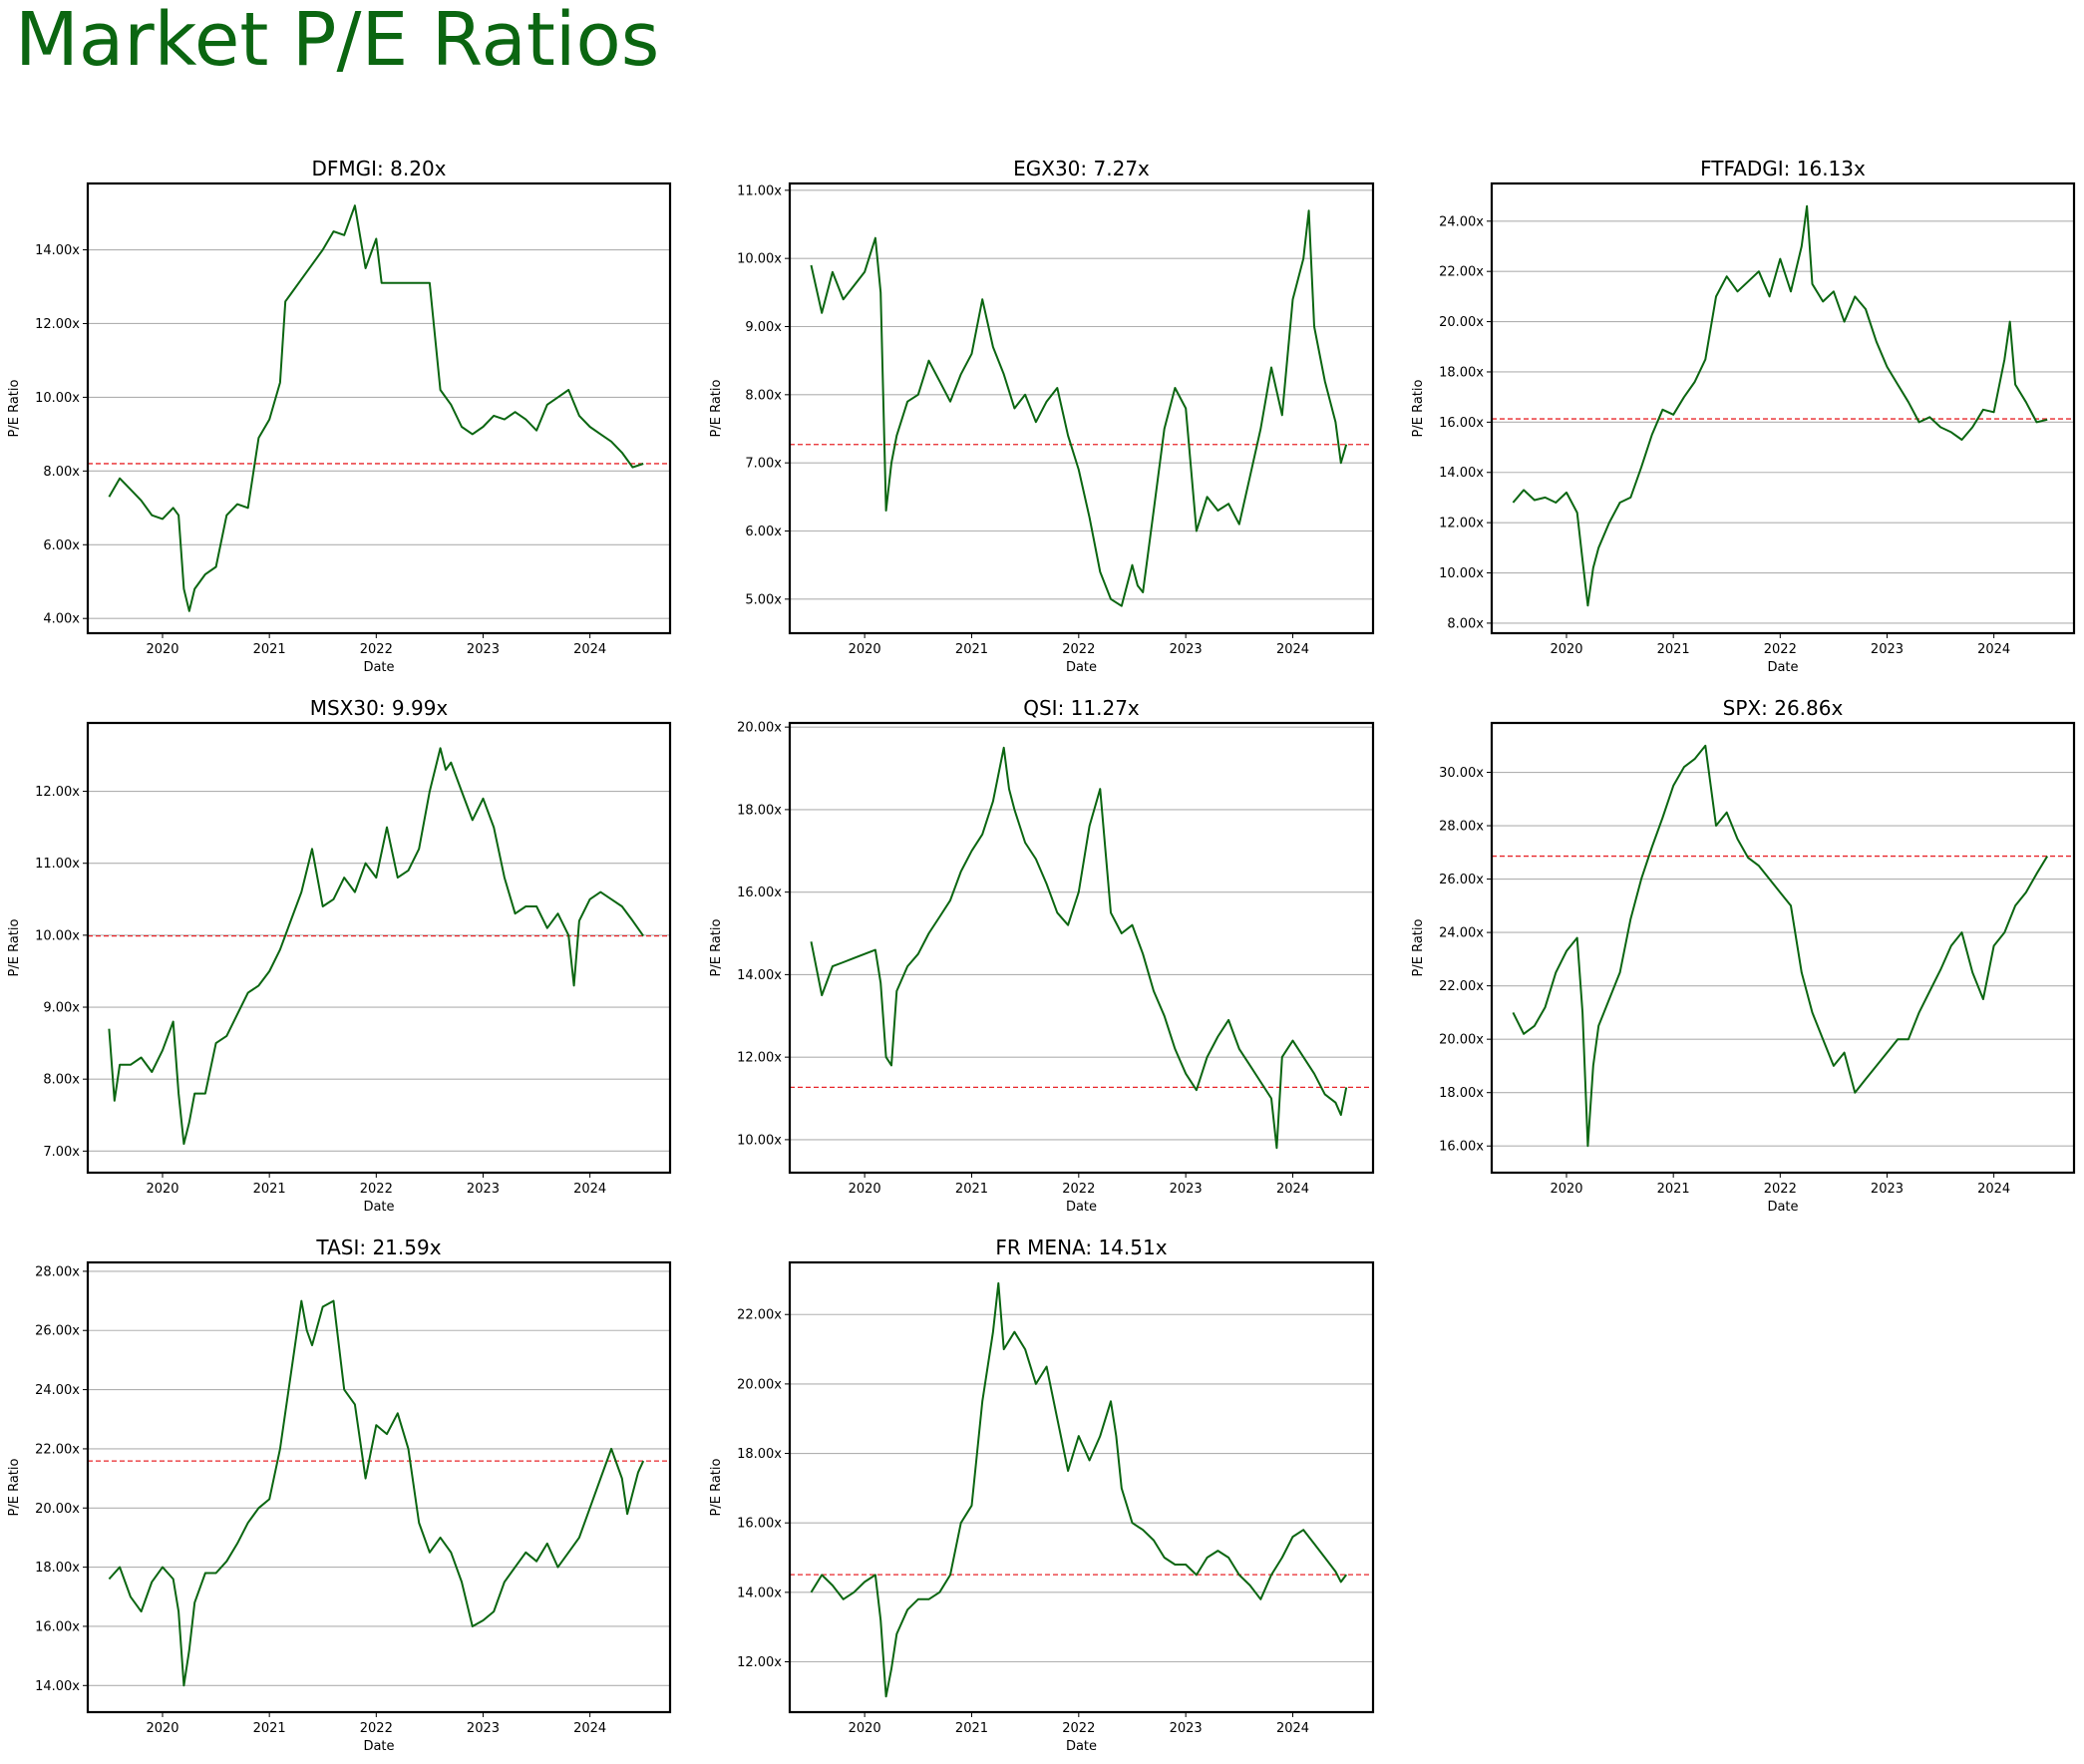 The height and width of the screenshot is (1764, 2084). Describe the element at coordinates (337, 41) in the screenshot. I see `page-title: Market P/E Ratios` at that location.